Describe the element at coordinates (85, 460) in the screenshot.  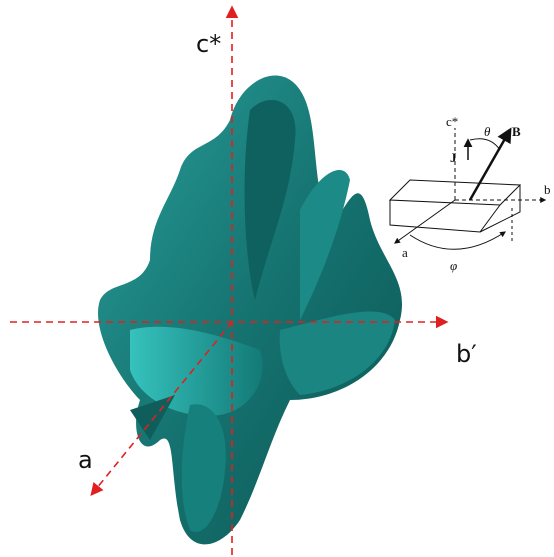
I see `axis-label: a` at that location.